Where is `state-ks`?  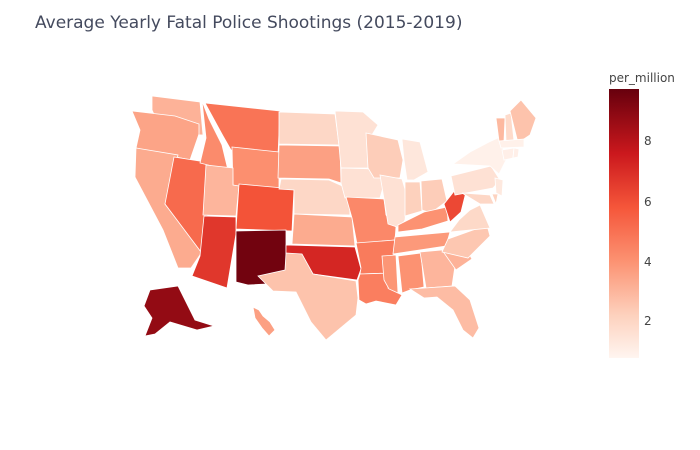
state-ks is located at coordinates (323, 230).